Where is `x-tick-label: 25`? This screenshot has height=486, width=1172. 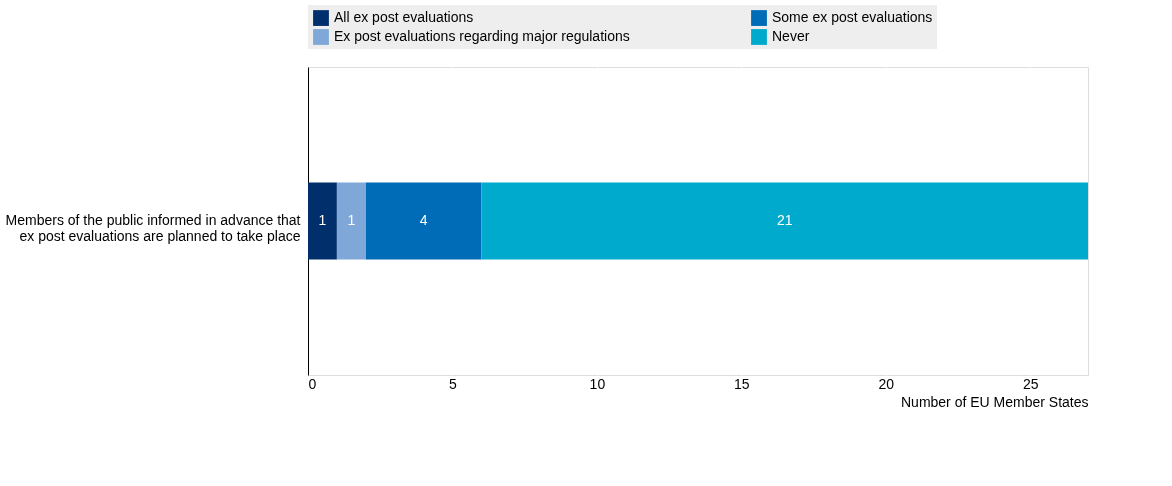 x-tick-label: 25 is located at coordinates (1030, 383).